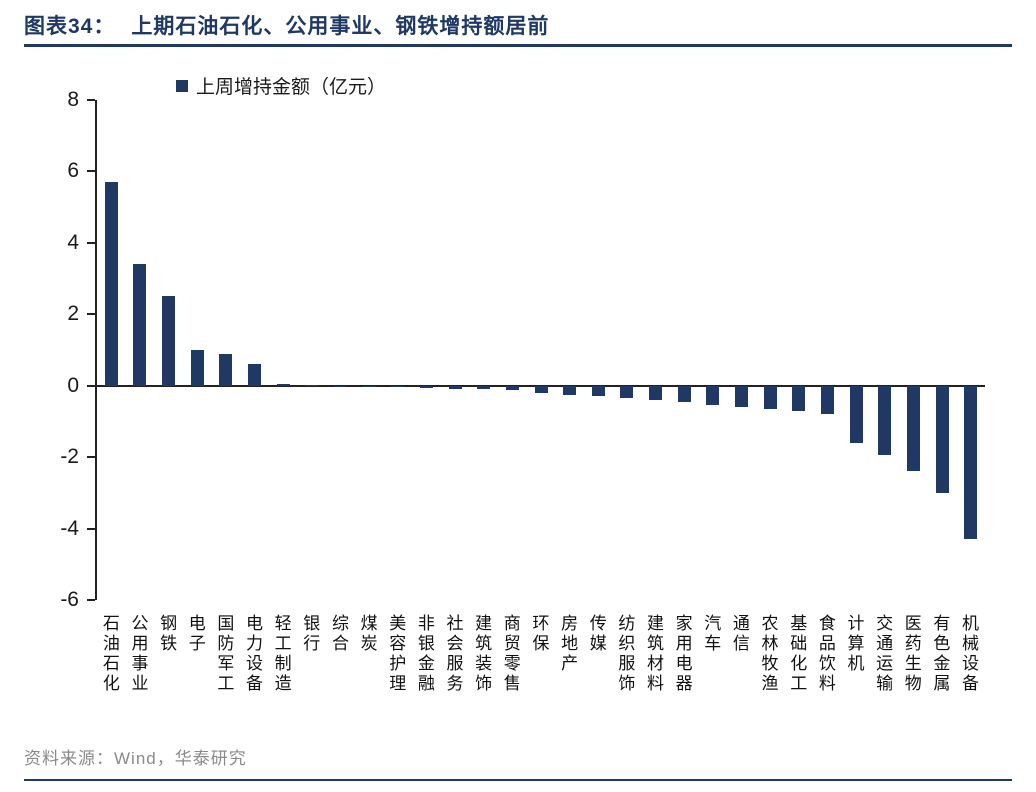  I want to click on y-tick-label: -6, so click(69, 599).